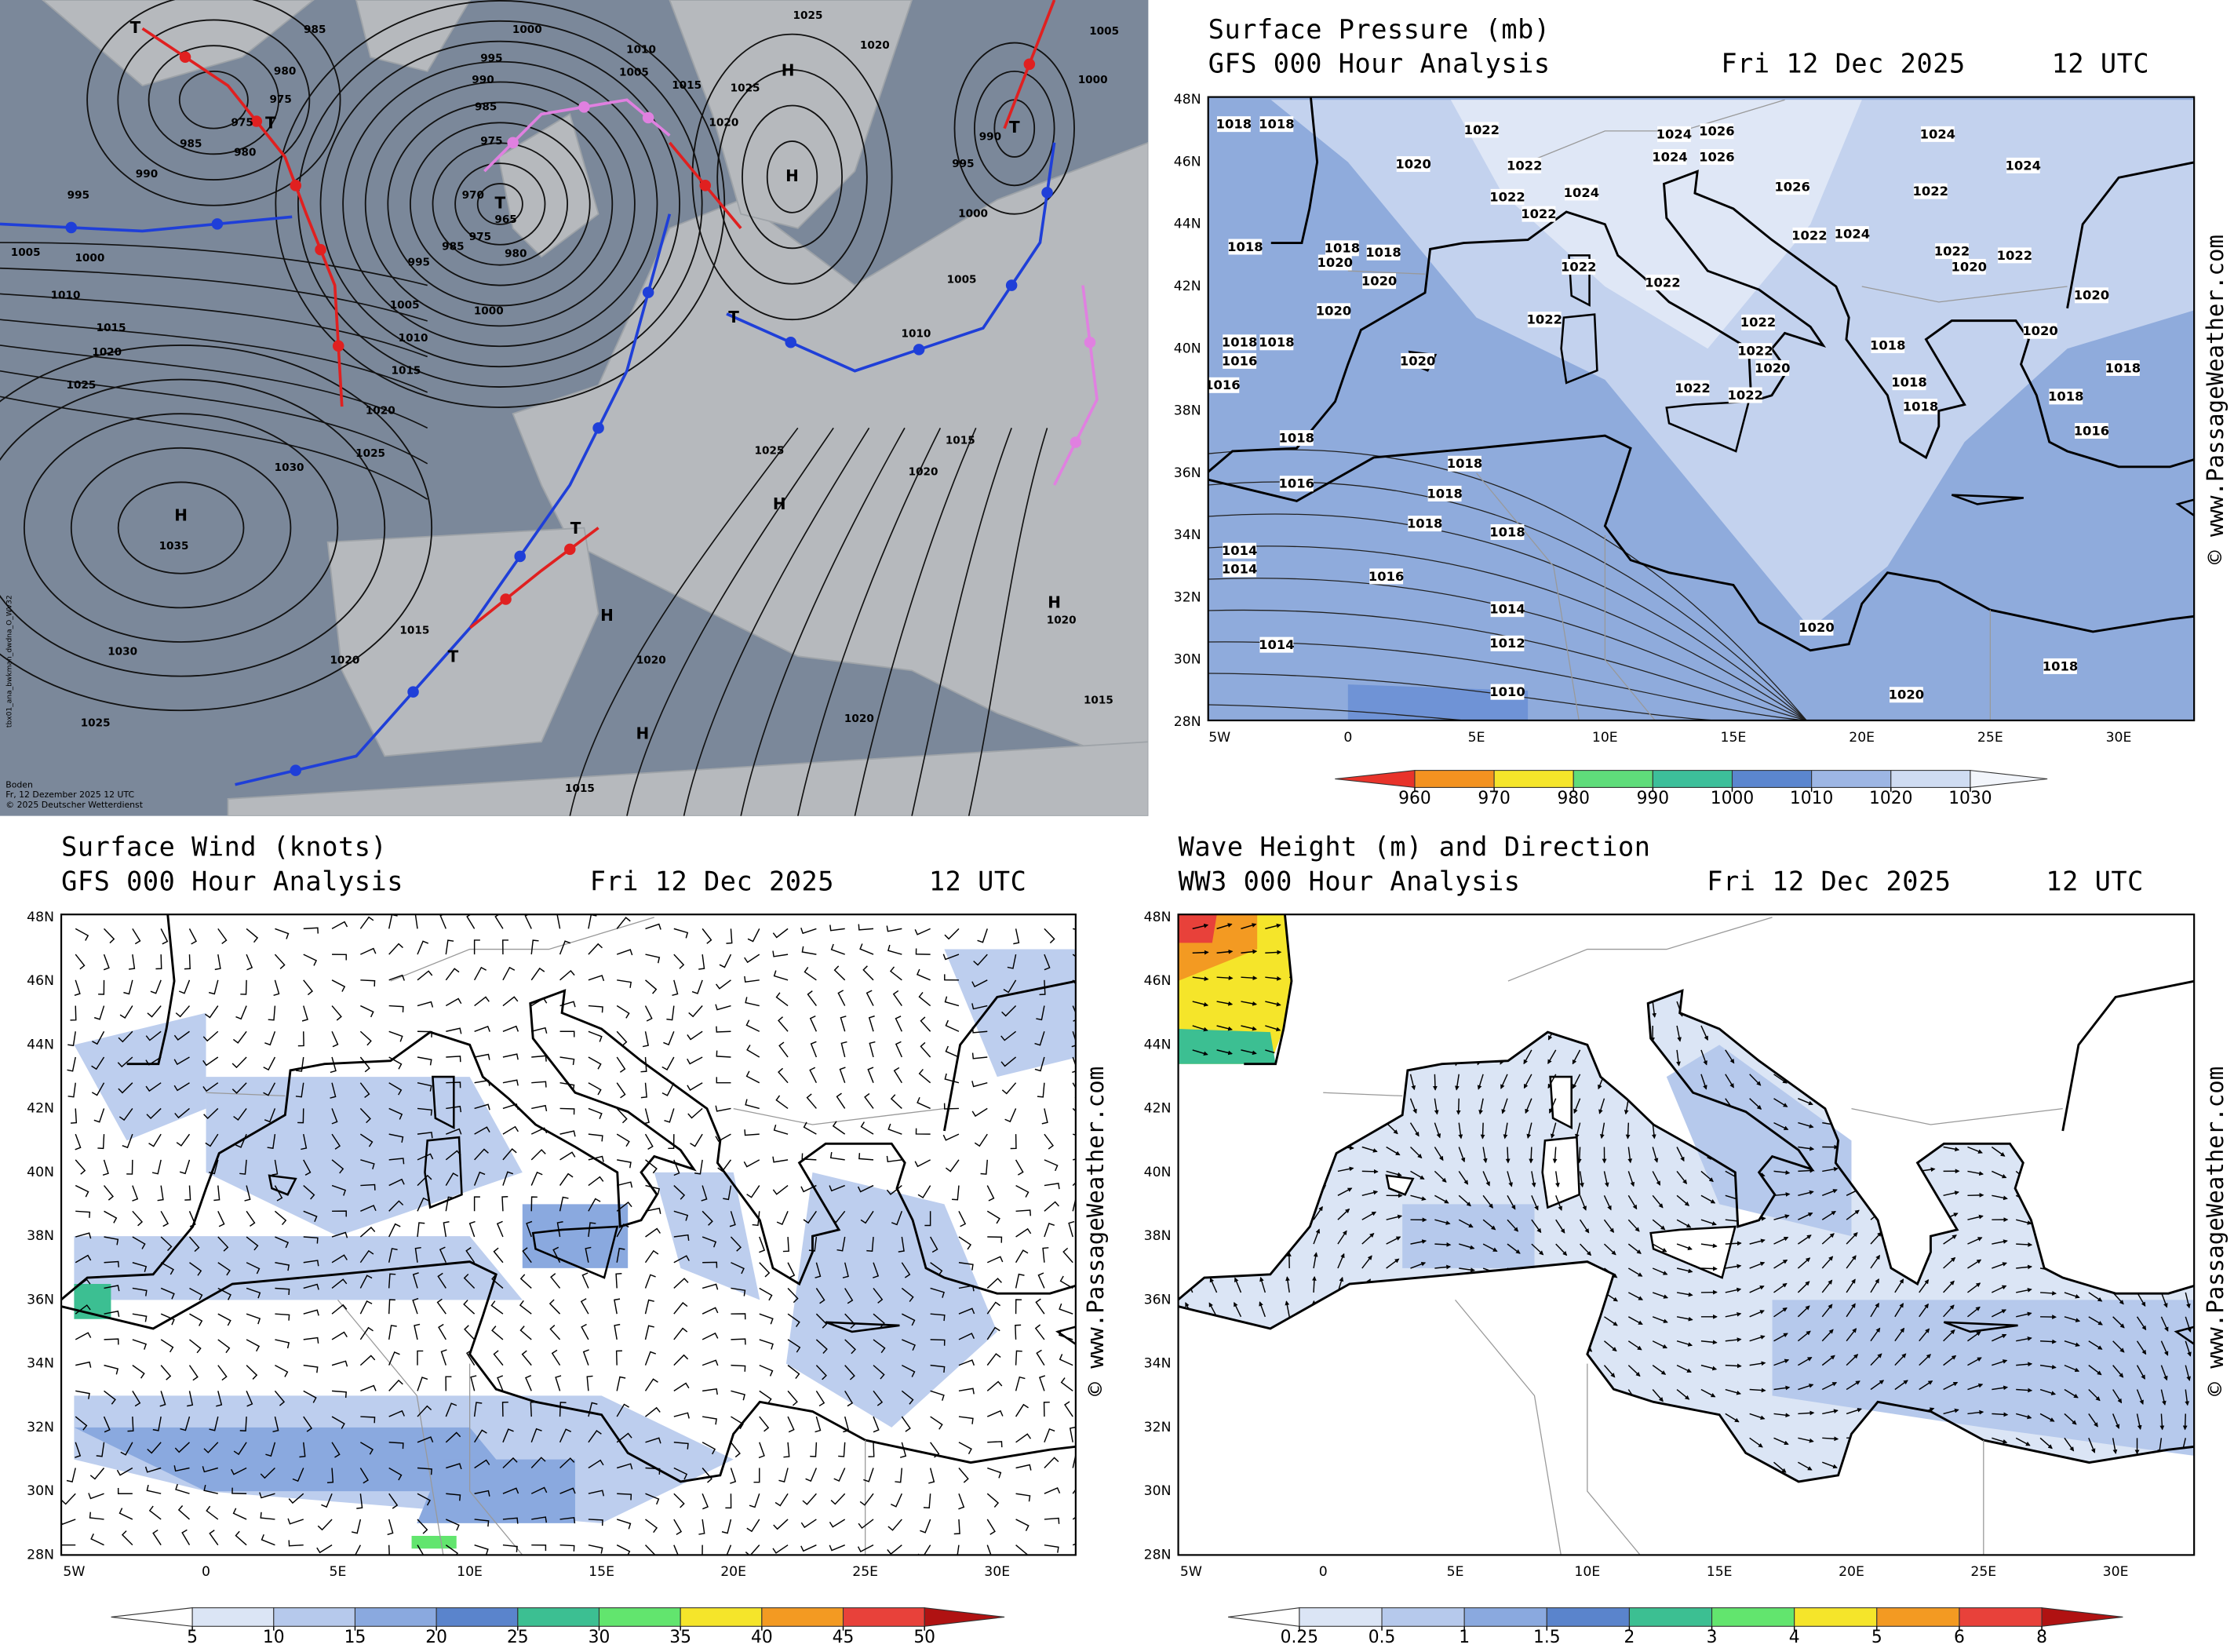  What do you see at coordinates (688, 778) in the screenshot?
I see `land` at bounding box center [688, 778].